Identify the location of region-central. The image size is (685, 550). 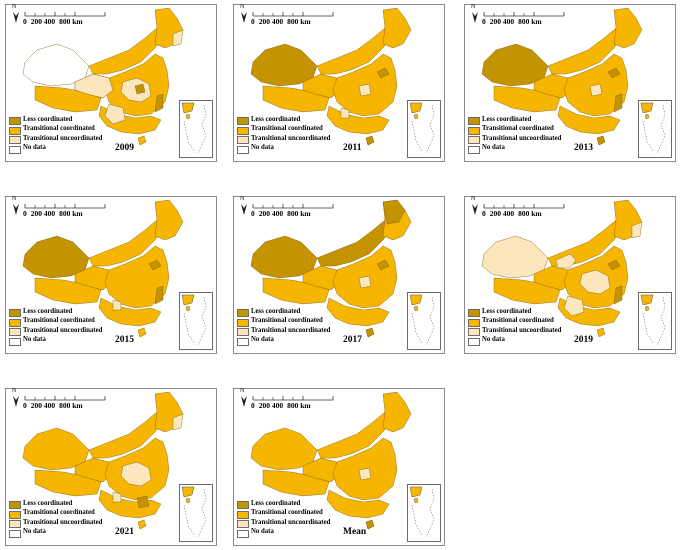
(137, 277).